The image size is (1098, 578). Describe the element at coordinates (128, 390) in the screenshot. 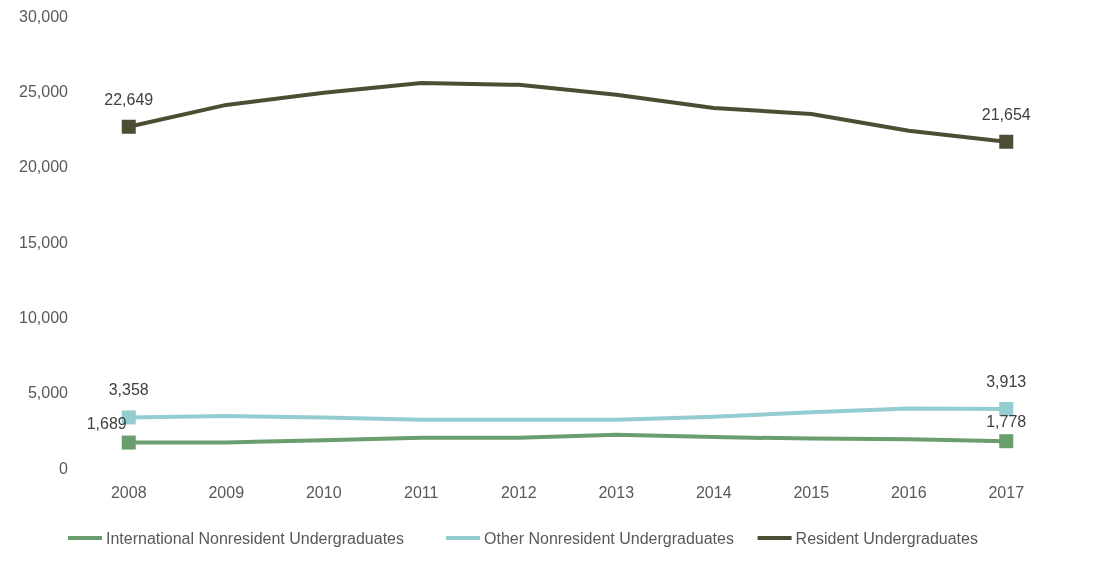

I see `data-label: 3,358` at that location.